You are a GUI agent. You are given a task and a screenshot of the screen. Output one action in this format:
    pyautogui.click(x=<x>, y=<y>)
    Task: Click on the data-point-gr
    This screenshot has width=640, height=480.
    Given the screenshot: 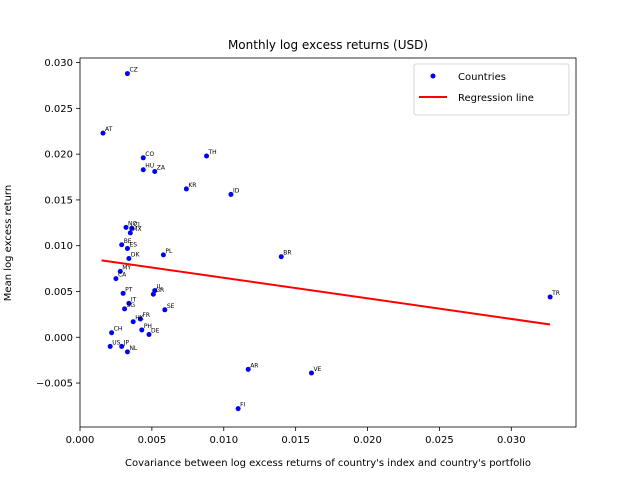 What is the action you would take?
    pyautogui.click(x=153, y=294)
    